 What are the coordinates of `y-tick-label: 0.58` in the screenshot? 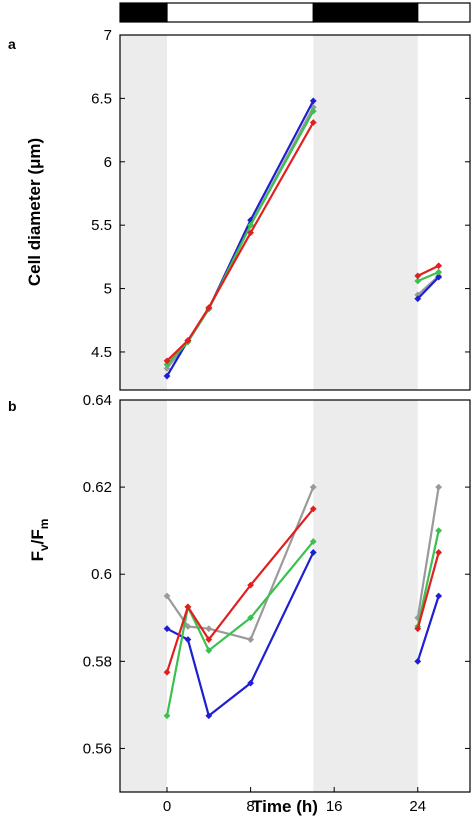 It's located at (97, 661).